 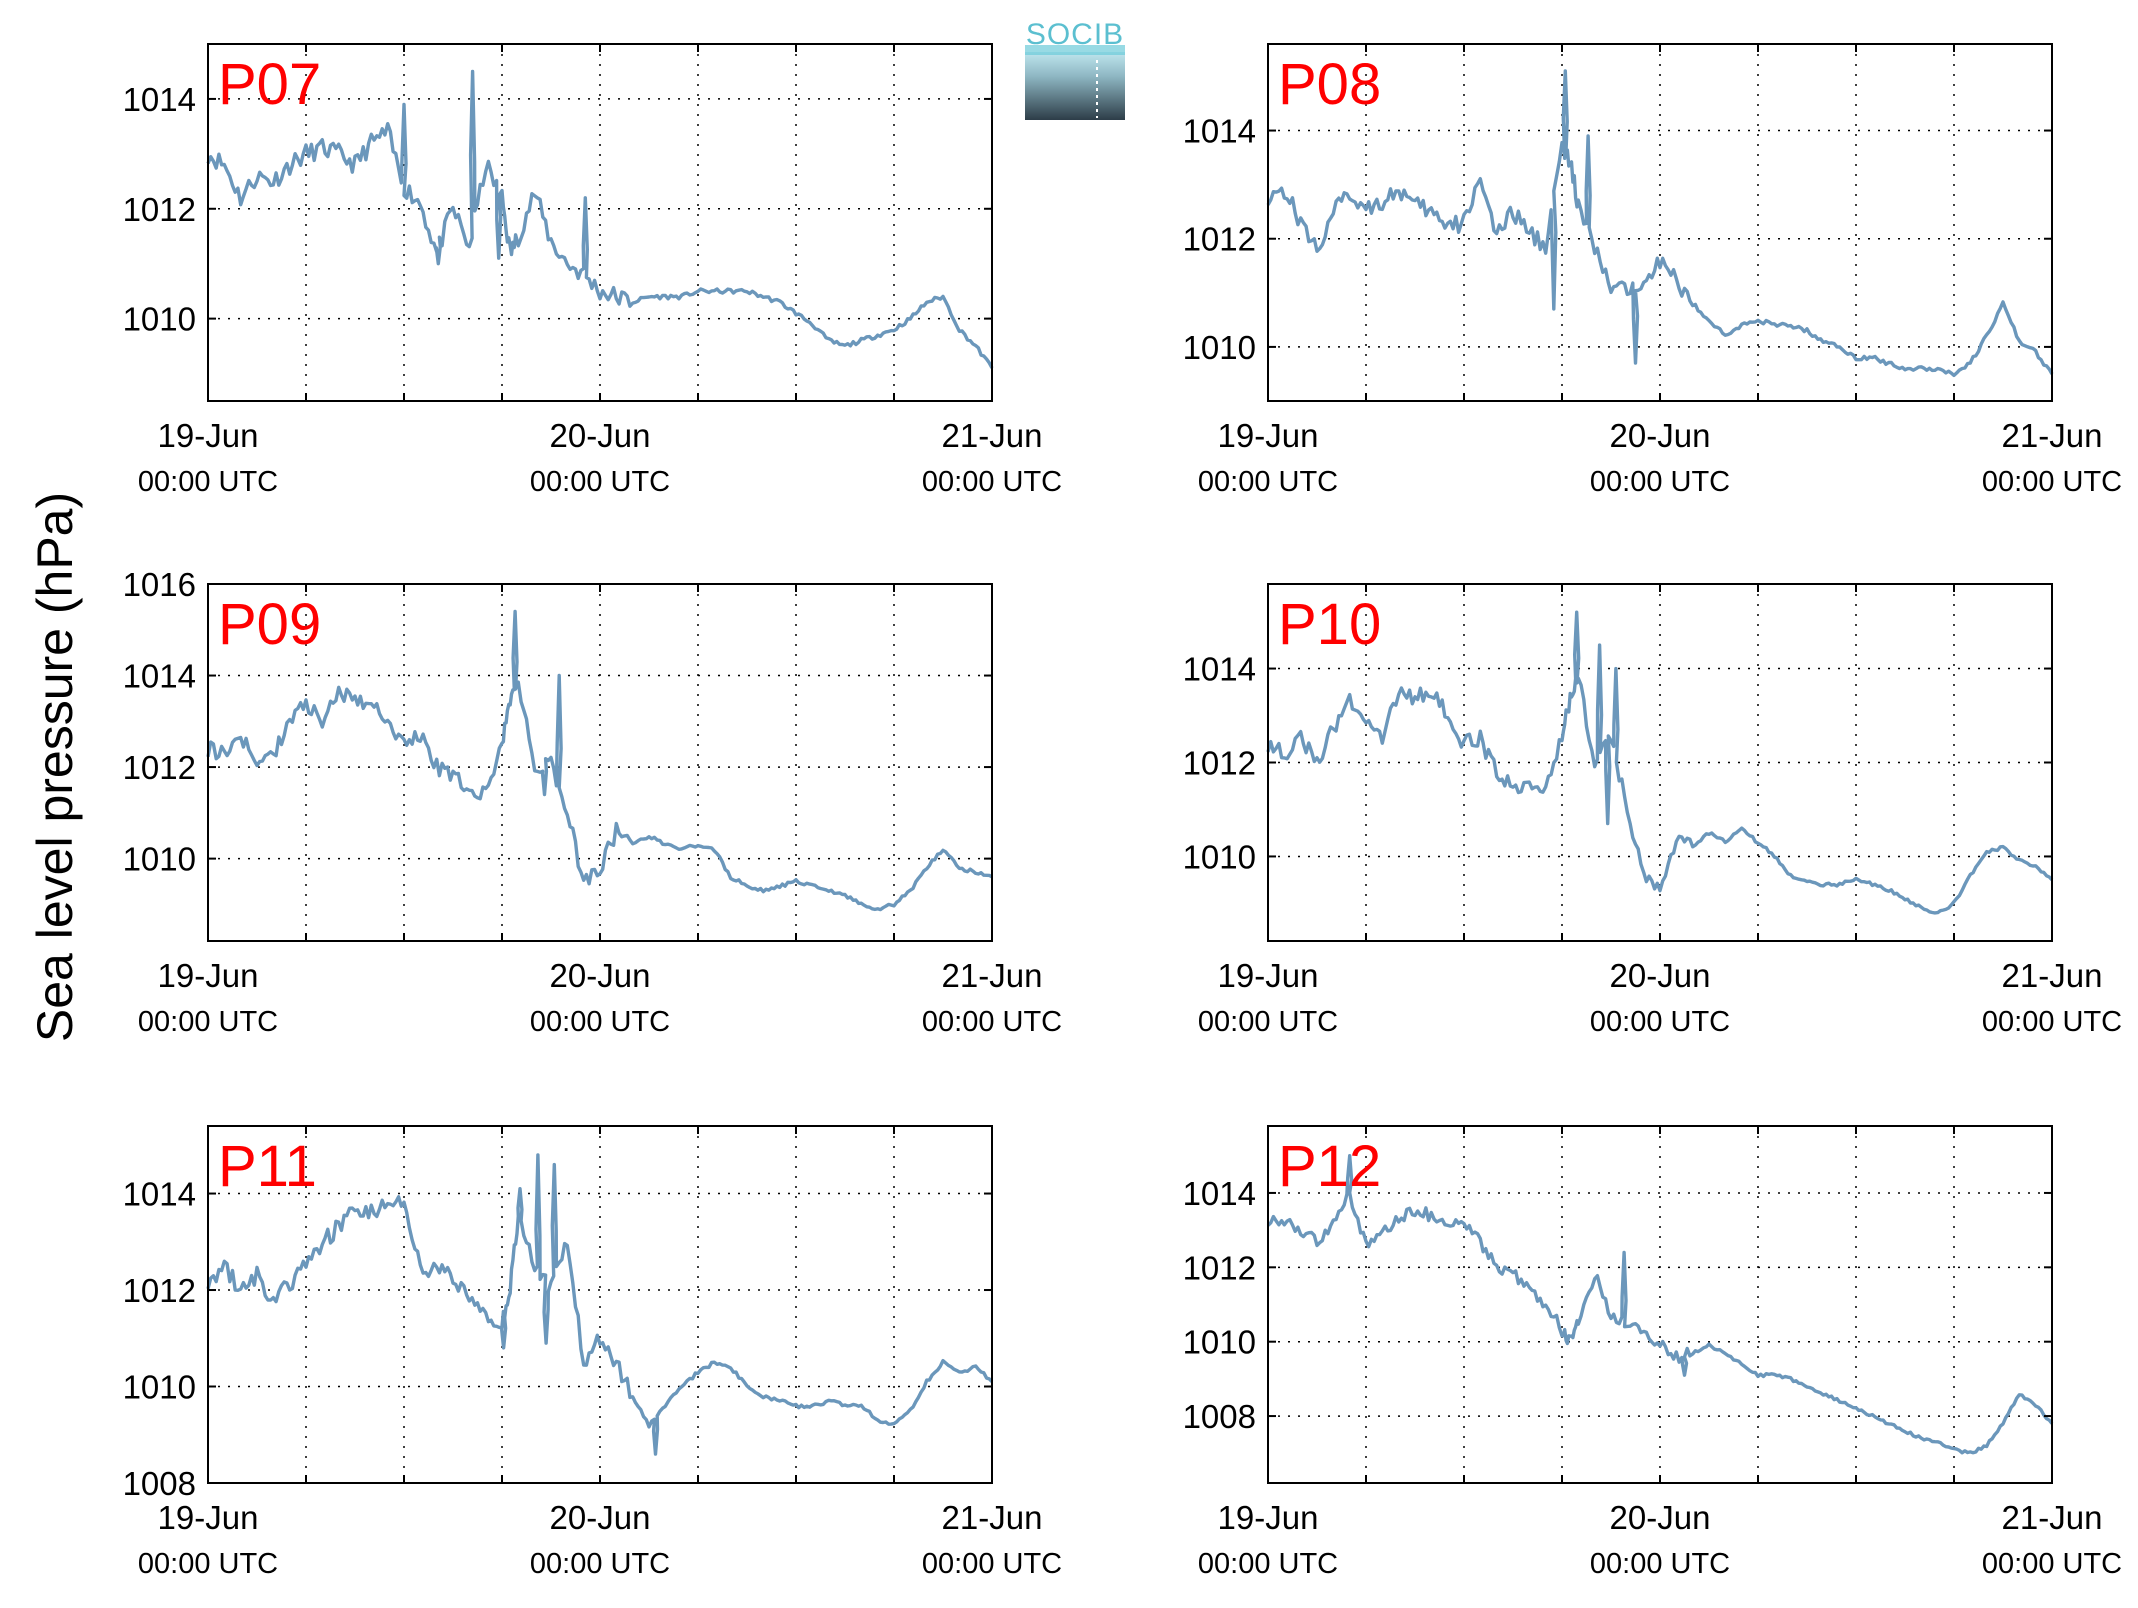 I want to click on series-line-p10, so click(x=1660, y=762).